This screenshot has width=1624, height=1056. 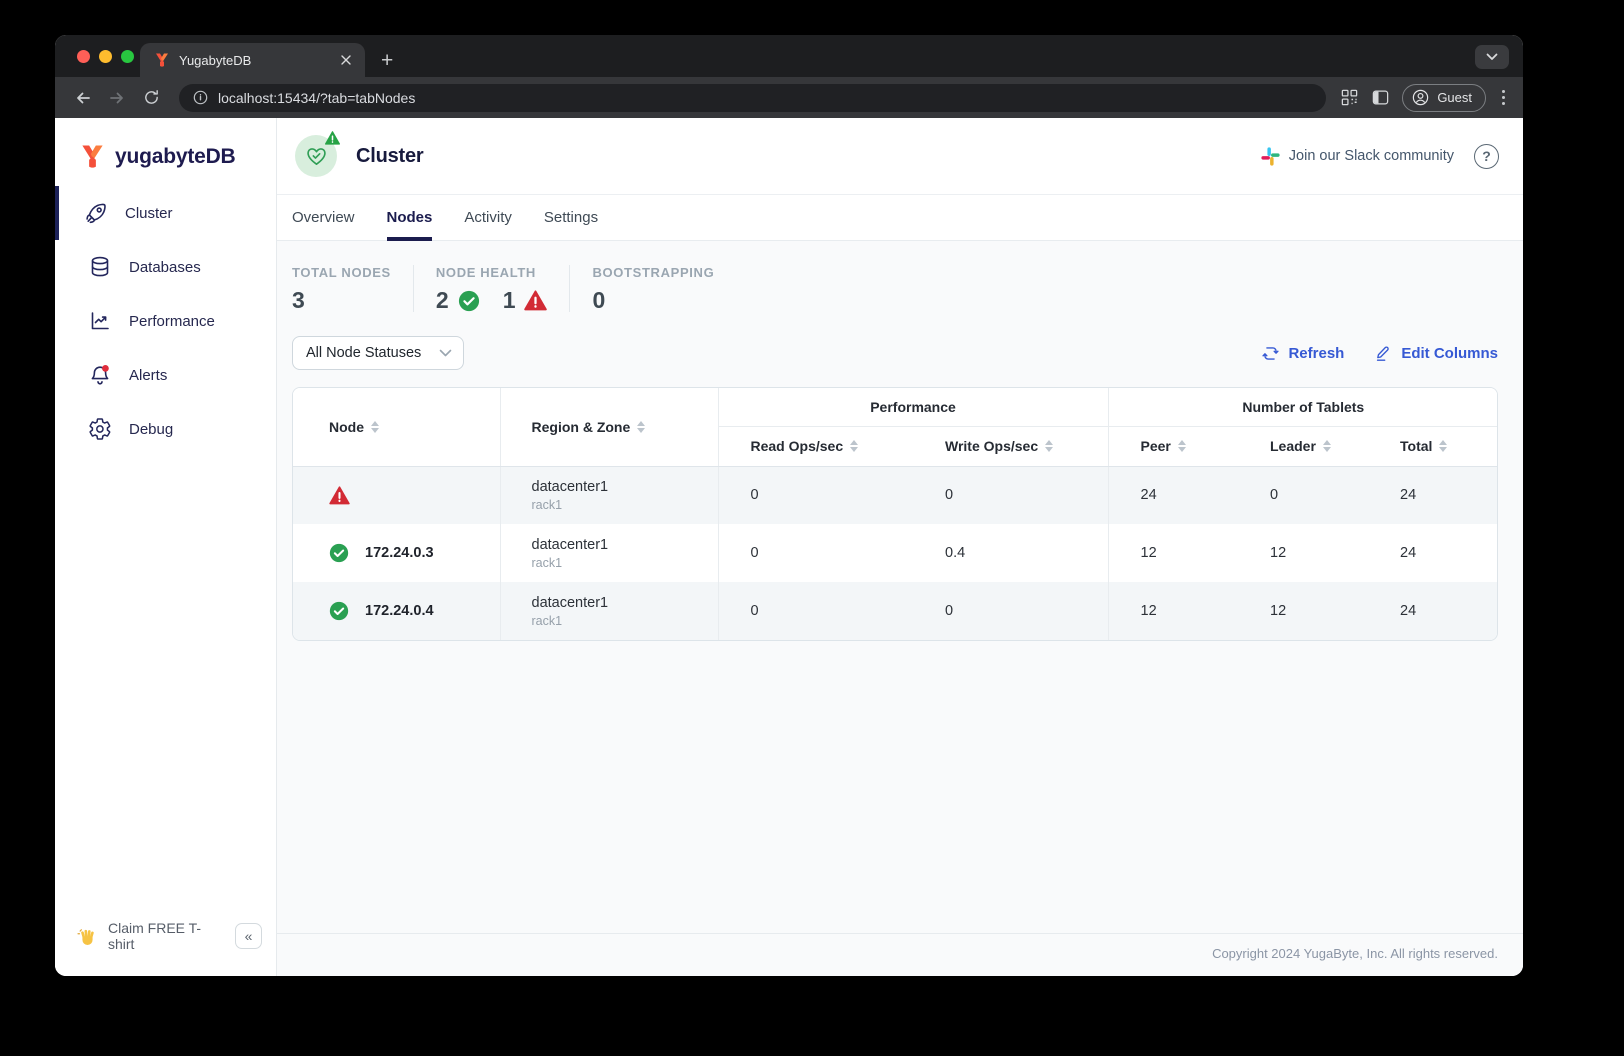 I want to click on column-header-write-ops: Write Ops/sec, so click(x=1010, y=446).